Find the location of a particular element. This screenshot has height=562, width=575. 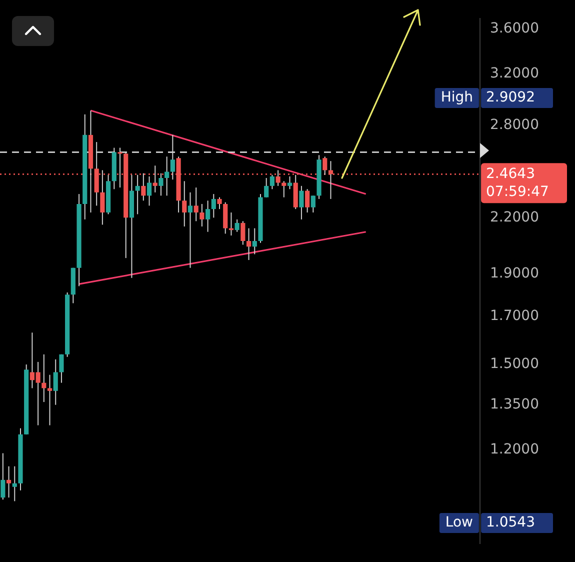

text: 1.0543 is located at coordinates (510, 522).